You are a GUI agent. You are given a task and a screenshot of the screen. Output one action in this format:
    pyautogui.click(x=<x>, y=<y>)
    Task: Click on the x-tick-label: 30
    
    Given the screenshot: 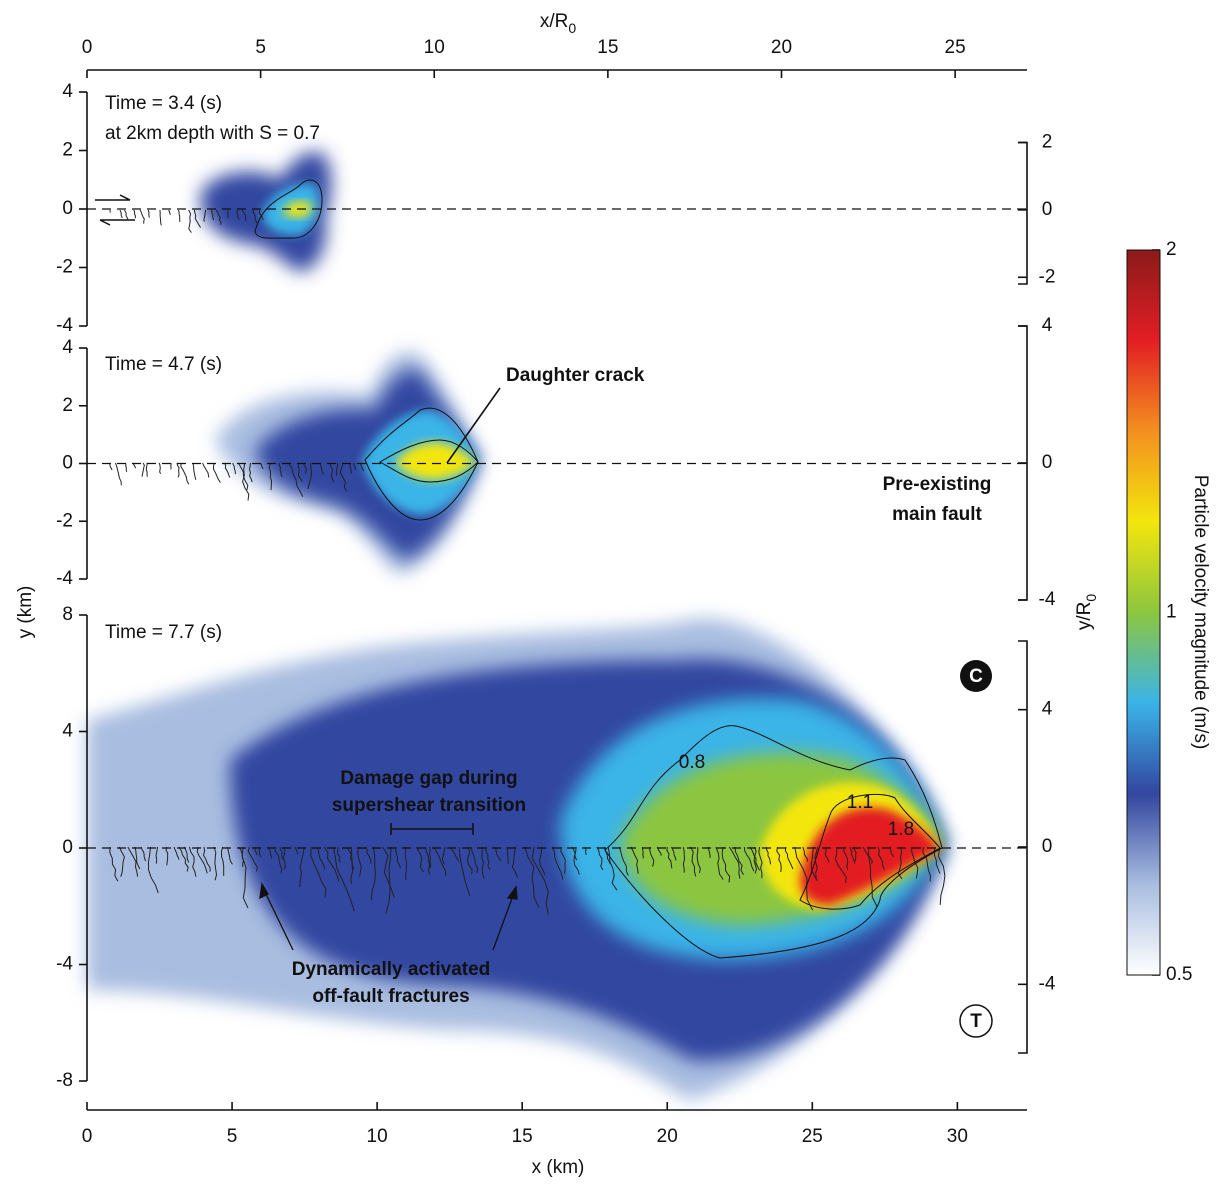 What is the action you would take?
    pyautogui.click(x=957, y=1136)
    